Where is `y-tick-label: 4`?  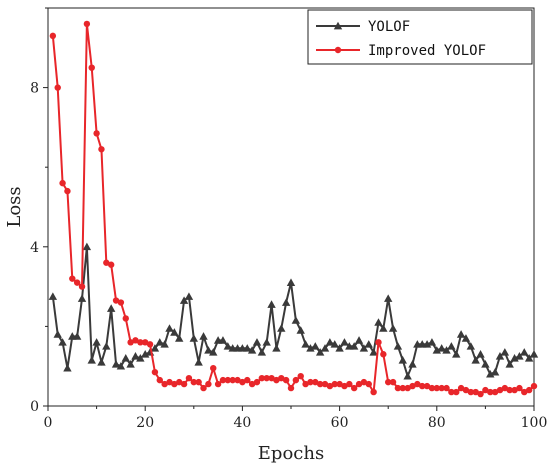 y-tick-label: 4 is located at coordinates (34, 248).